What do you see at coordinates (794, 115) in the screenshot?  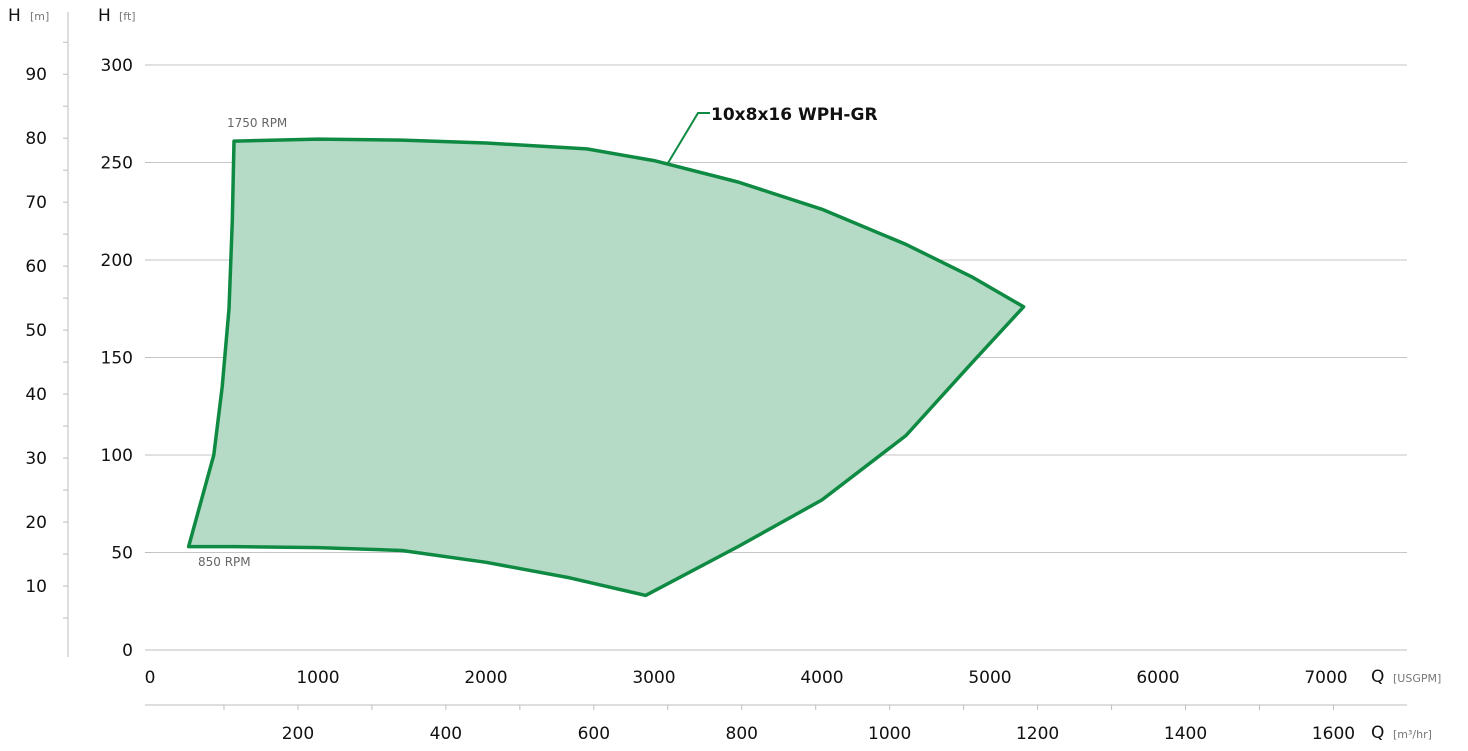 I see `model-label: 10x8x16 WPH-GR` at bounding box center [794, 115].